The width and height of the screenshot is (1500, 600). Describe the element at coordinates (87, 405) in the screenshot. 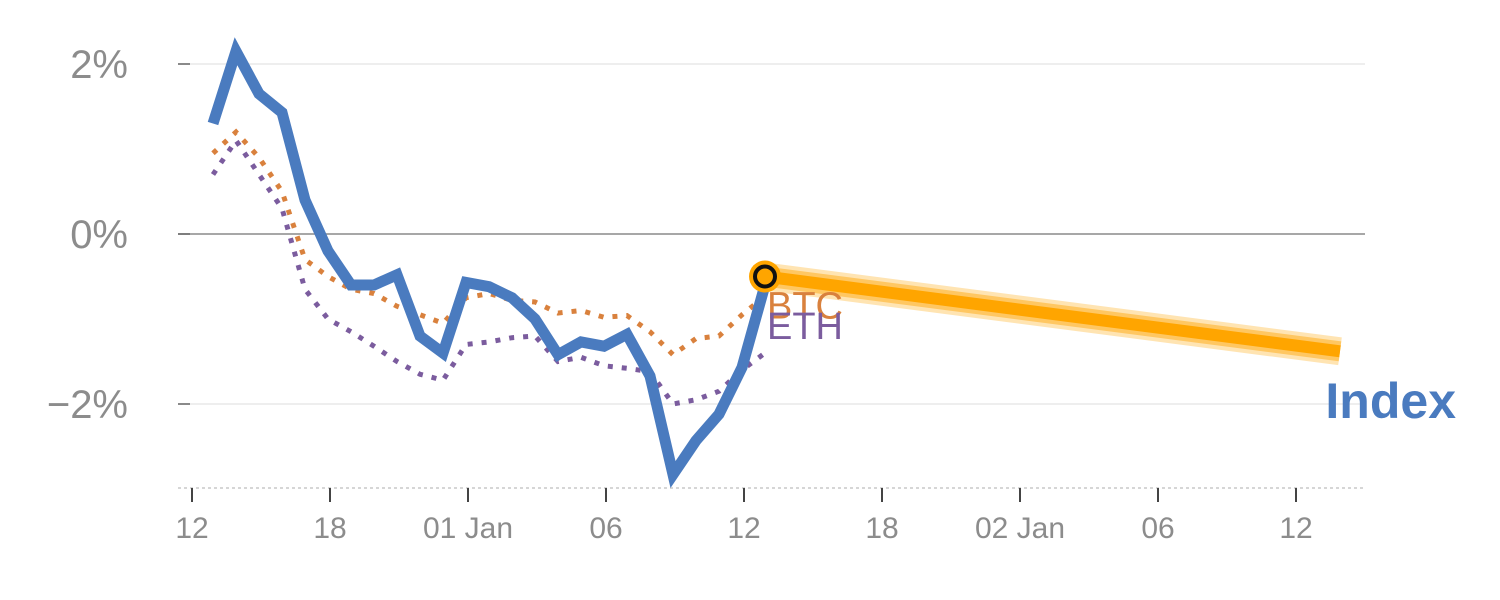

I see `y-tick-label: −2%` at that location.